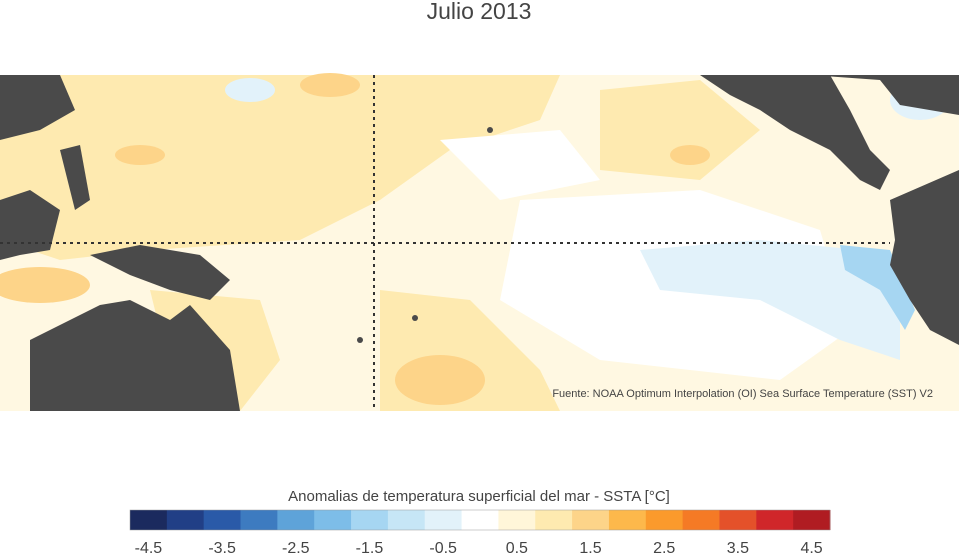 This screenshot has width=959, height=557. What do you see at coordinates (296, 548) in the screenshot?
I see `colorbar-tick-label: -2.5` at bounding box center [296, 548].